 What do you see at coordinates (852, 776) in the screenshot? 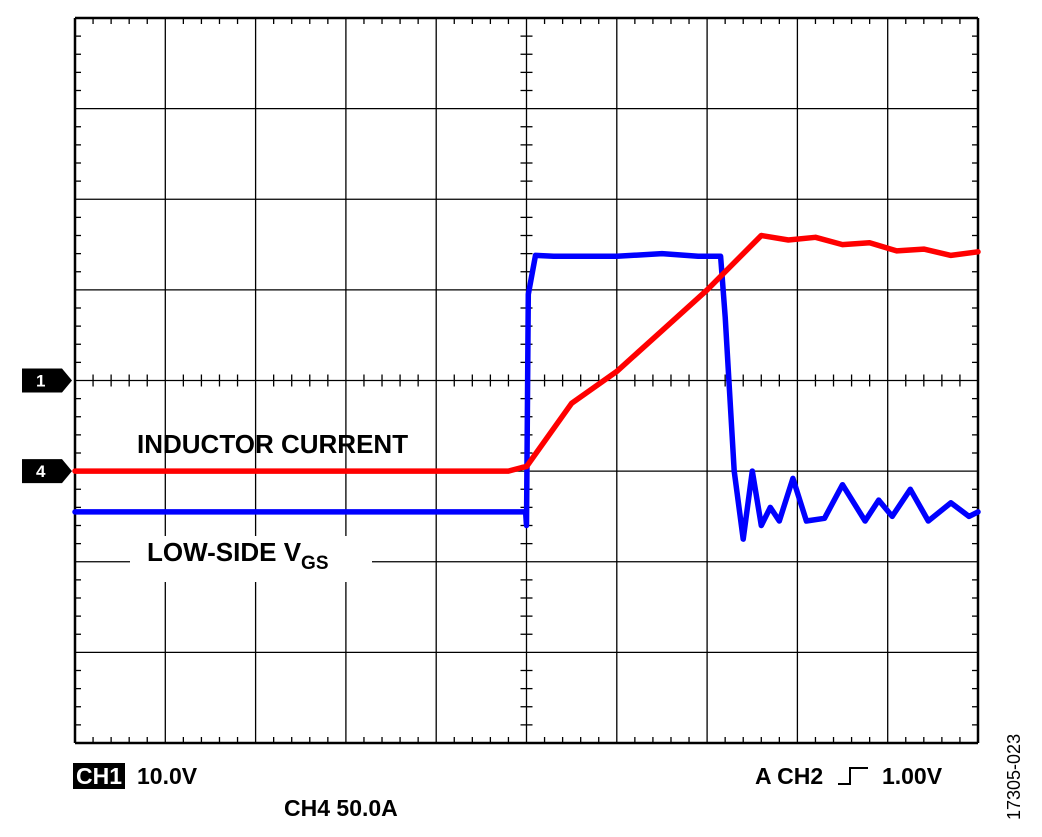
I see `rising-edge-icon` at bounding box center [852, 776].